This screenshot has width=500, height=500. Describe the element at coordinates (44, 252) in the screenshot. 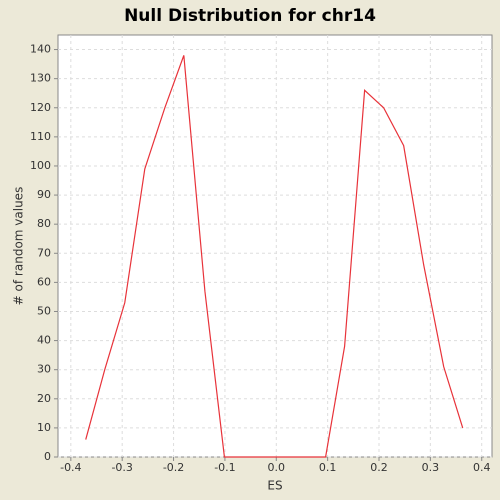

I see `y-tick-label: 70` at that location.